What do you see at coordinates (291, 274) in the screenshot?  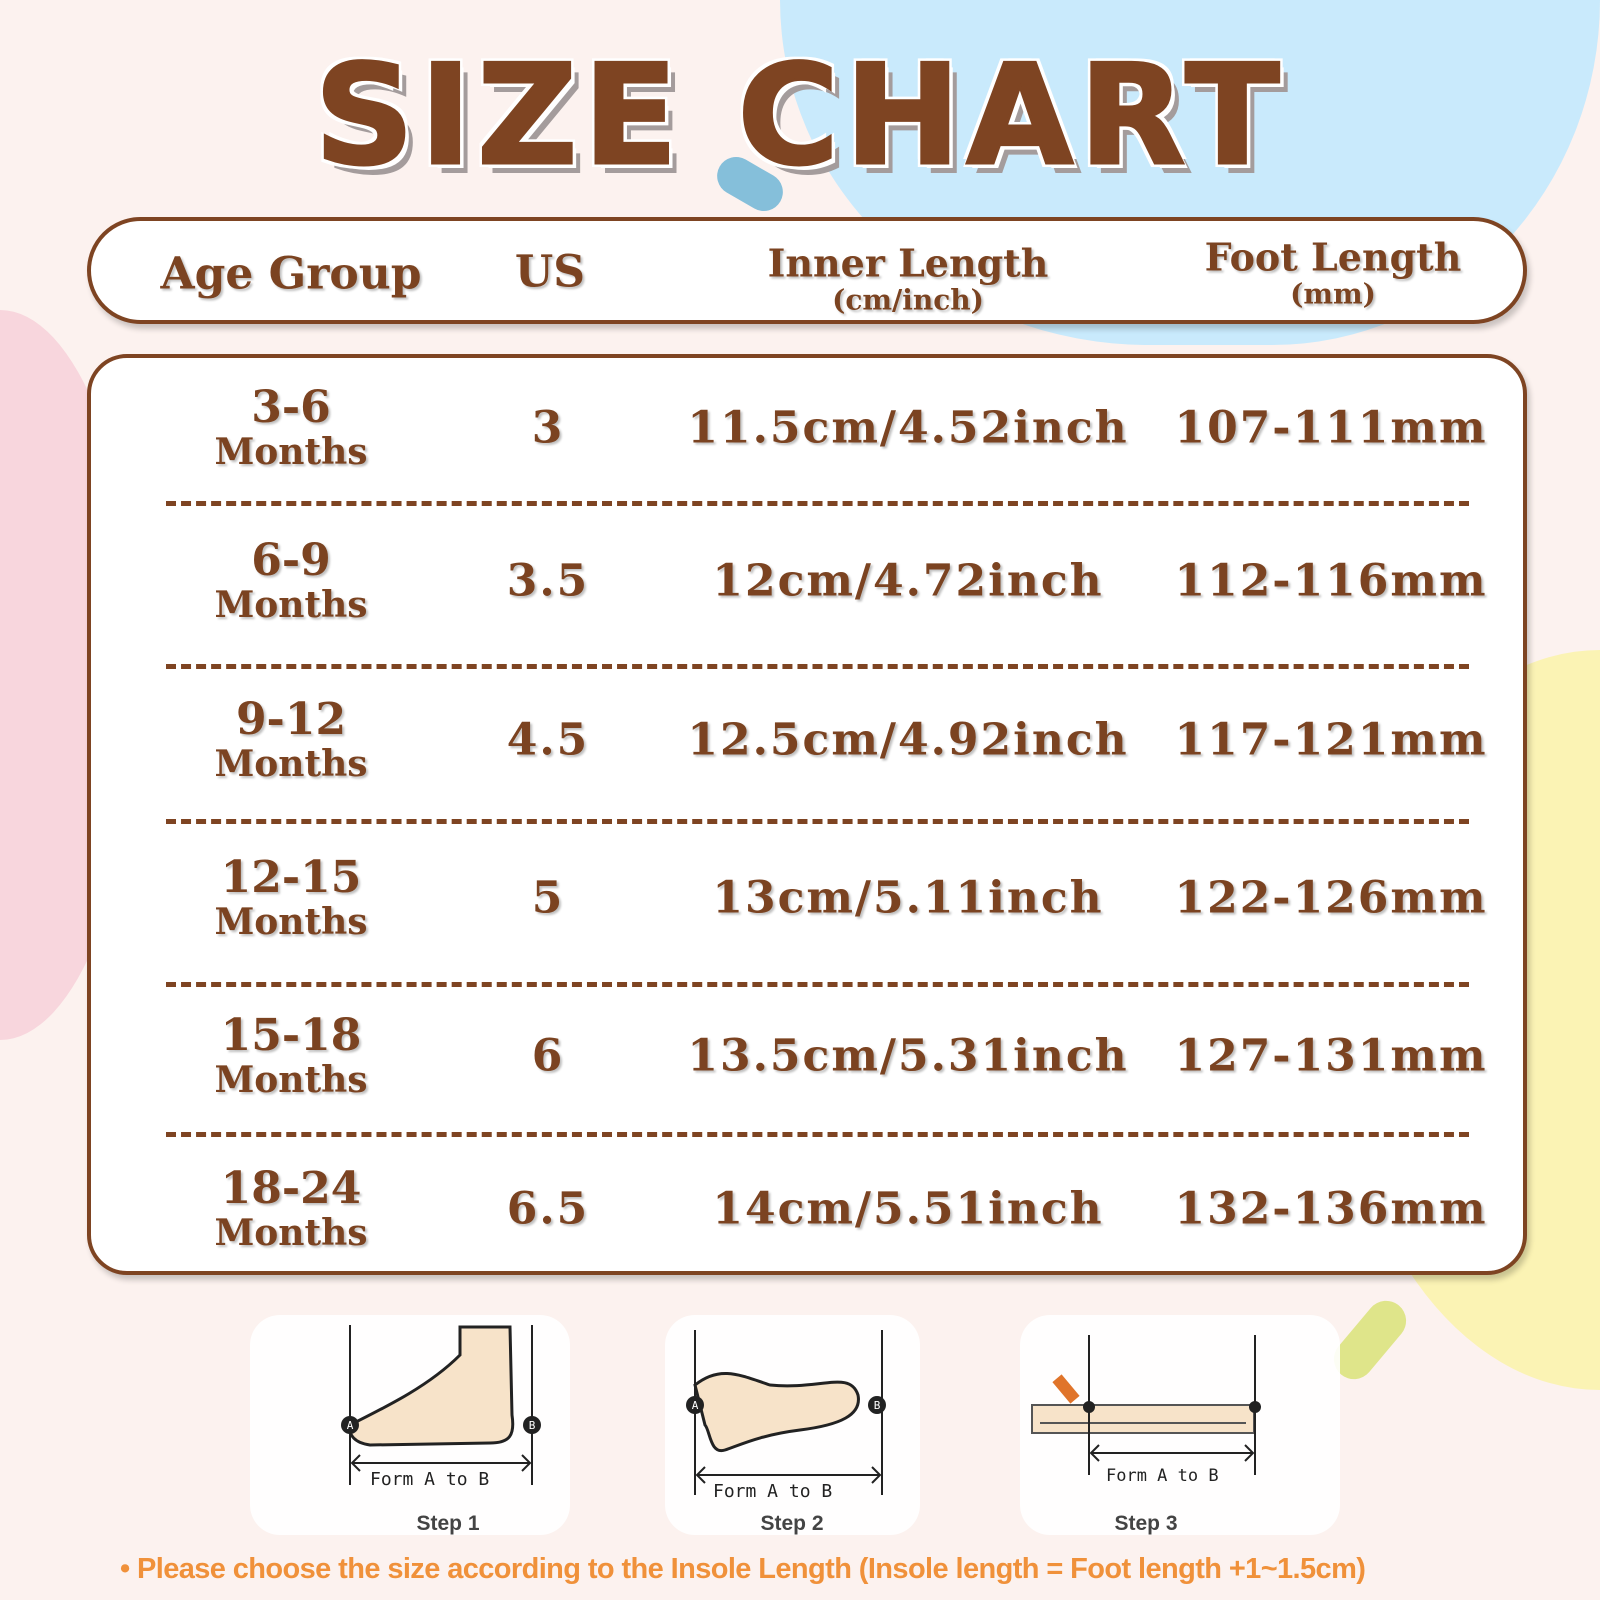 I see `header-age-group: Age Group` at bounding box center [291, 274].